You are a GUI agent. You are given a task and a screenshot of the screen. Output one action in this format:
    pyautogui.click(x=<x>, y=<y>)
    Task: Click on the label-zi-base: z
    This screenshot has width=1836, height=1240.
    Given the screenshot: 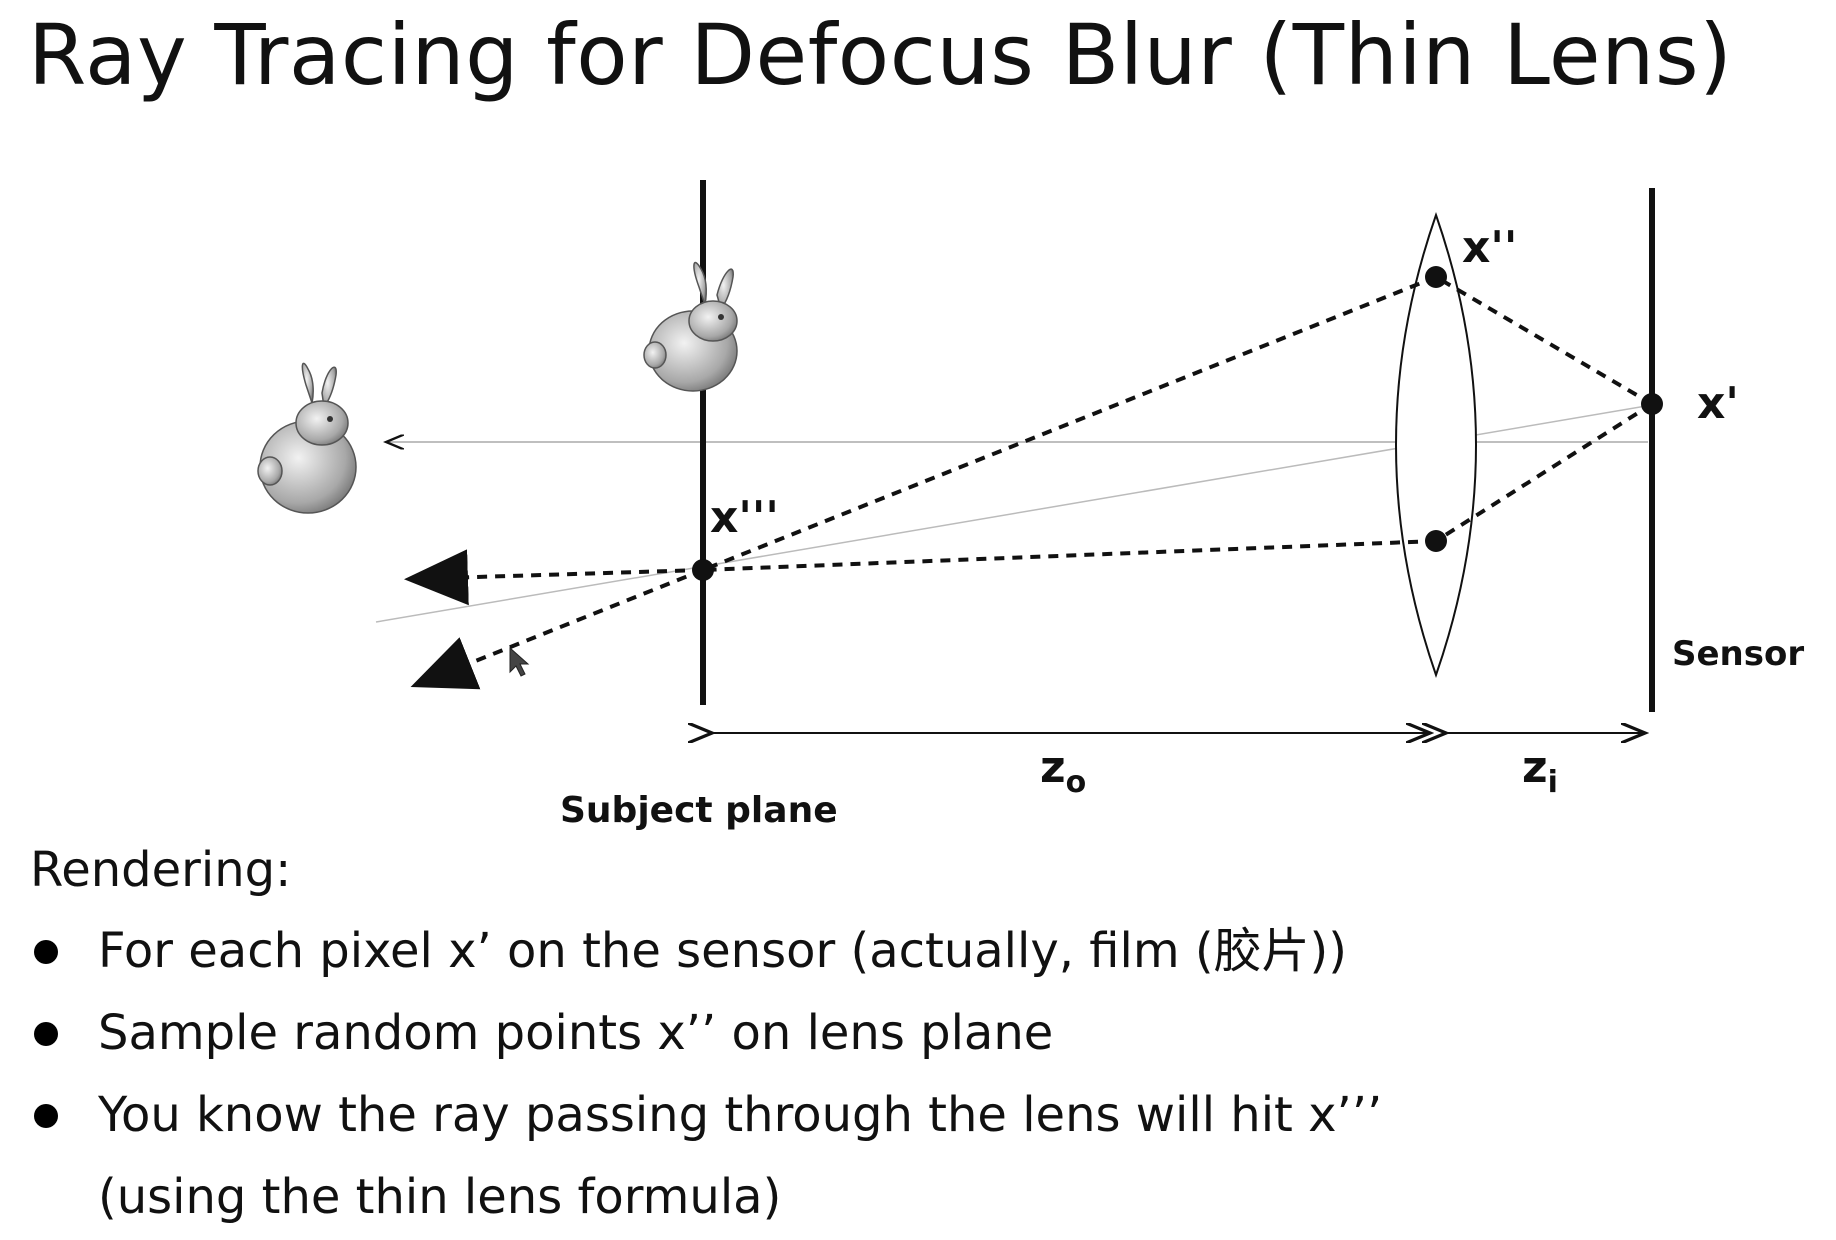 What is the action you would take?
    pyautogui.click(x=1535, y=767)
    